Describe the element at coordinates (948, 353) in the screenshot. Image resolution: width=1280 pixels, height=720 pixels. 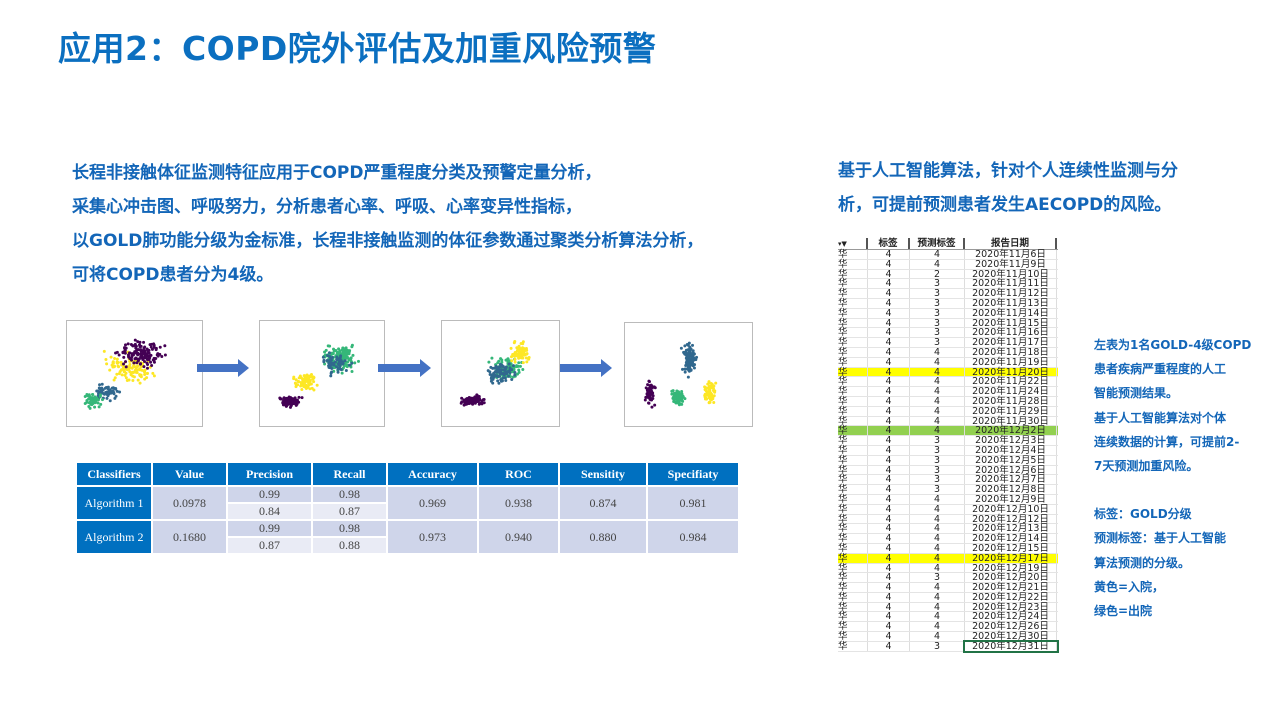
I see `sheet-row: 华 4 4 2020年11月18日` at that location.